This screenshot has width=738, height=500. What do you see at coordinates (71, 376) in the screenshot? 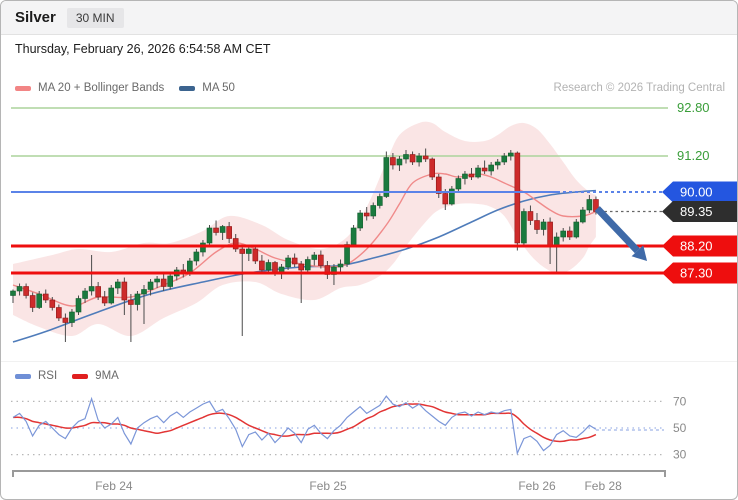
I see `rsi-legend: RSI 9MA` at bounding box center [71, 376].